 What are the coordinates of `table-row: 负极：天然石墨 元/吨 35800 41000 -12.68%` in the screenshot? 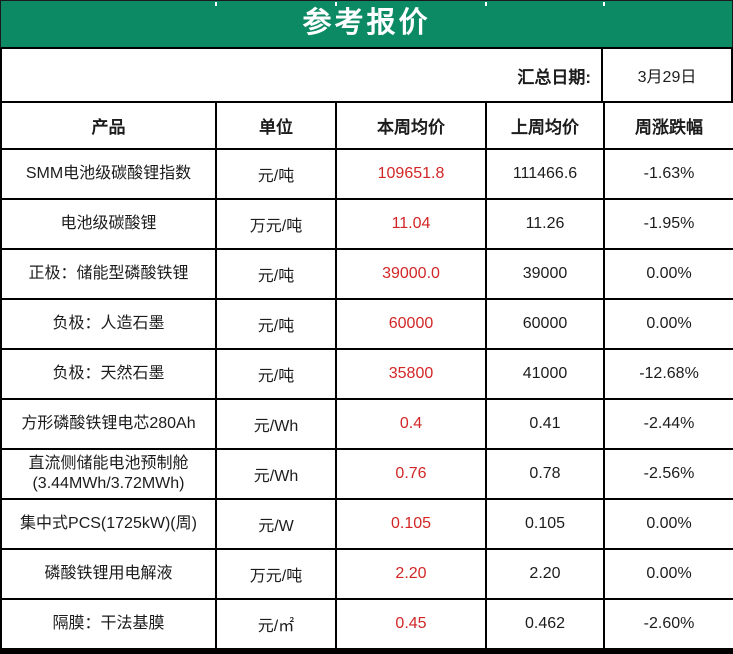 It's located at (366, 374).